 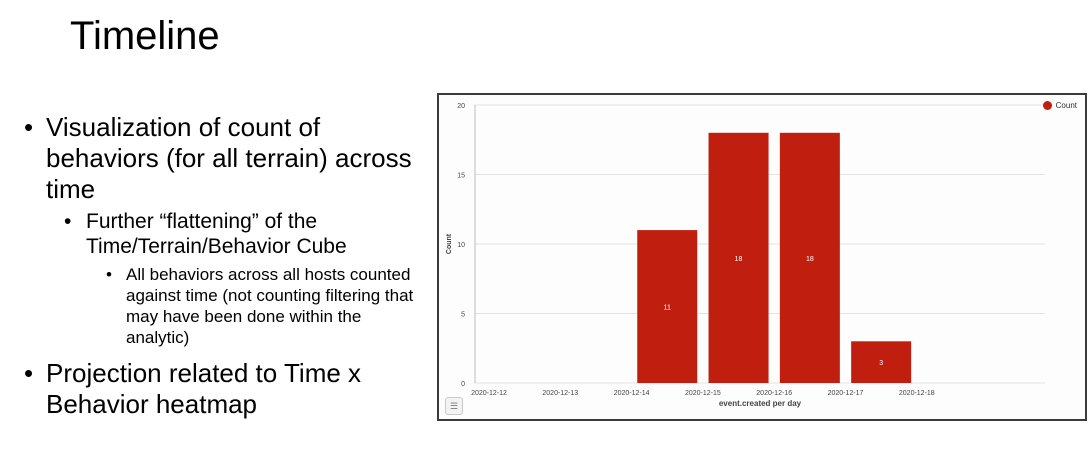 I want to click on legend: Count, so click(x=1059, y=105).